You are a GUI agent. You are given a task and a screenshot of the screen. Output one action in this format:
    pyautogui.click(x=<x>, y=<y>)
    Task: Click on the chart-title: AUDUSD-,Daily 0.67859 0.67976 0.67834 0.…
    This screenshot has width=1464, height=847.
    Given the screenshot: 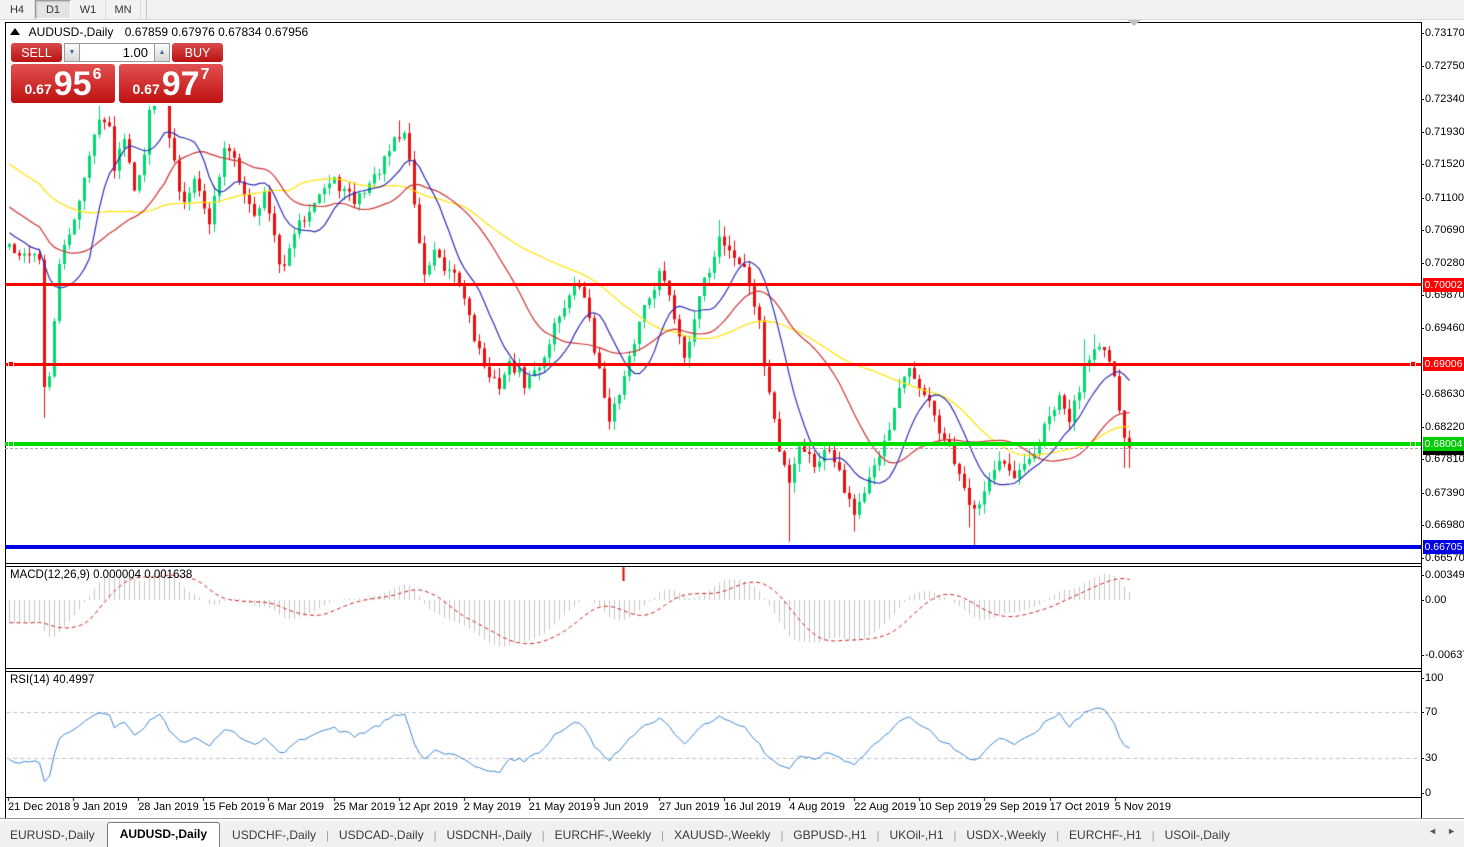 What is the action you would take?
    pyautogui.click(x=159, y=32)
    